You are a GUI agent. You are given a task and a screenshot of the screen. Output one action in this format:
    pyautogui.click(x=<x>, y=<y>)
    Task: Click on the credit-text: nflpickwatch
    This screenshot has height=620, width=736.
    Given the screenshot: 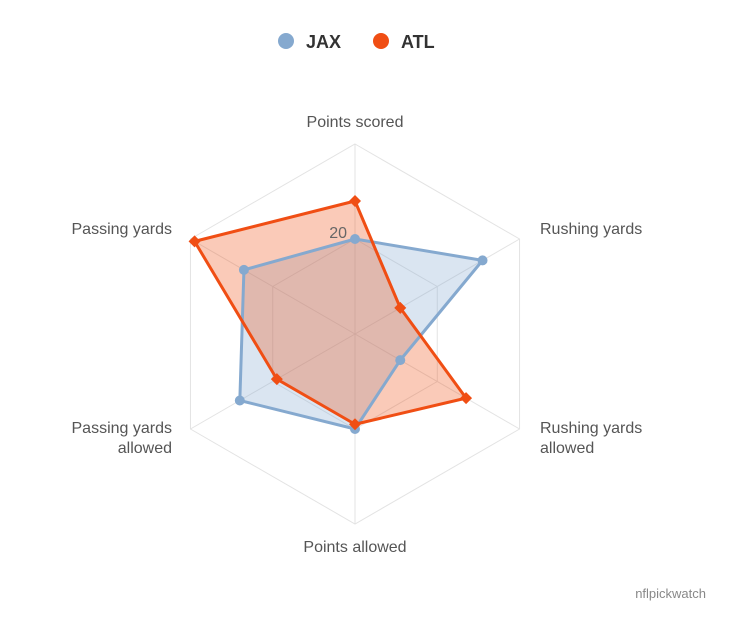 What is the action you would take?
    pyautogui.click(x=670, y=593)
    